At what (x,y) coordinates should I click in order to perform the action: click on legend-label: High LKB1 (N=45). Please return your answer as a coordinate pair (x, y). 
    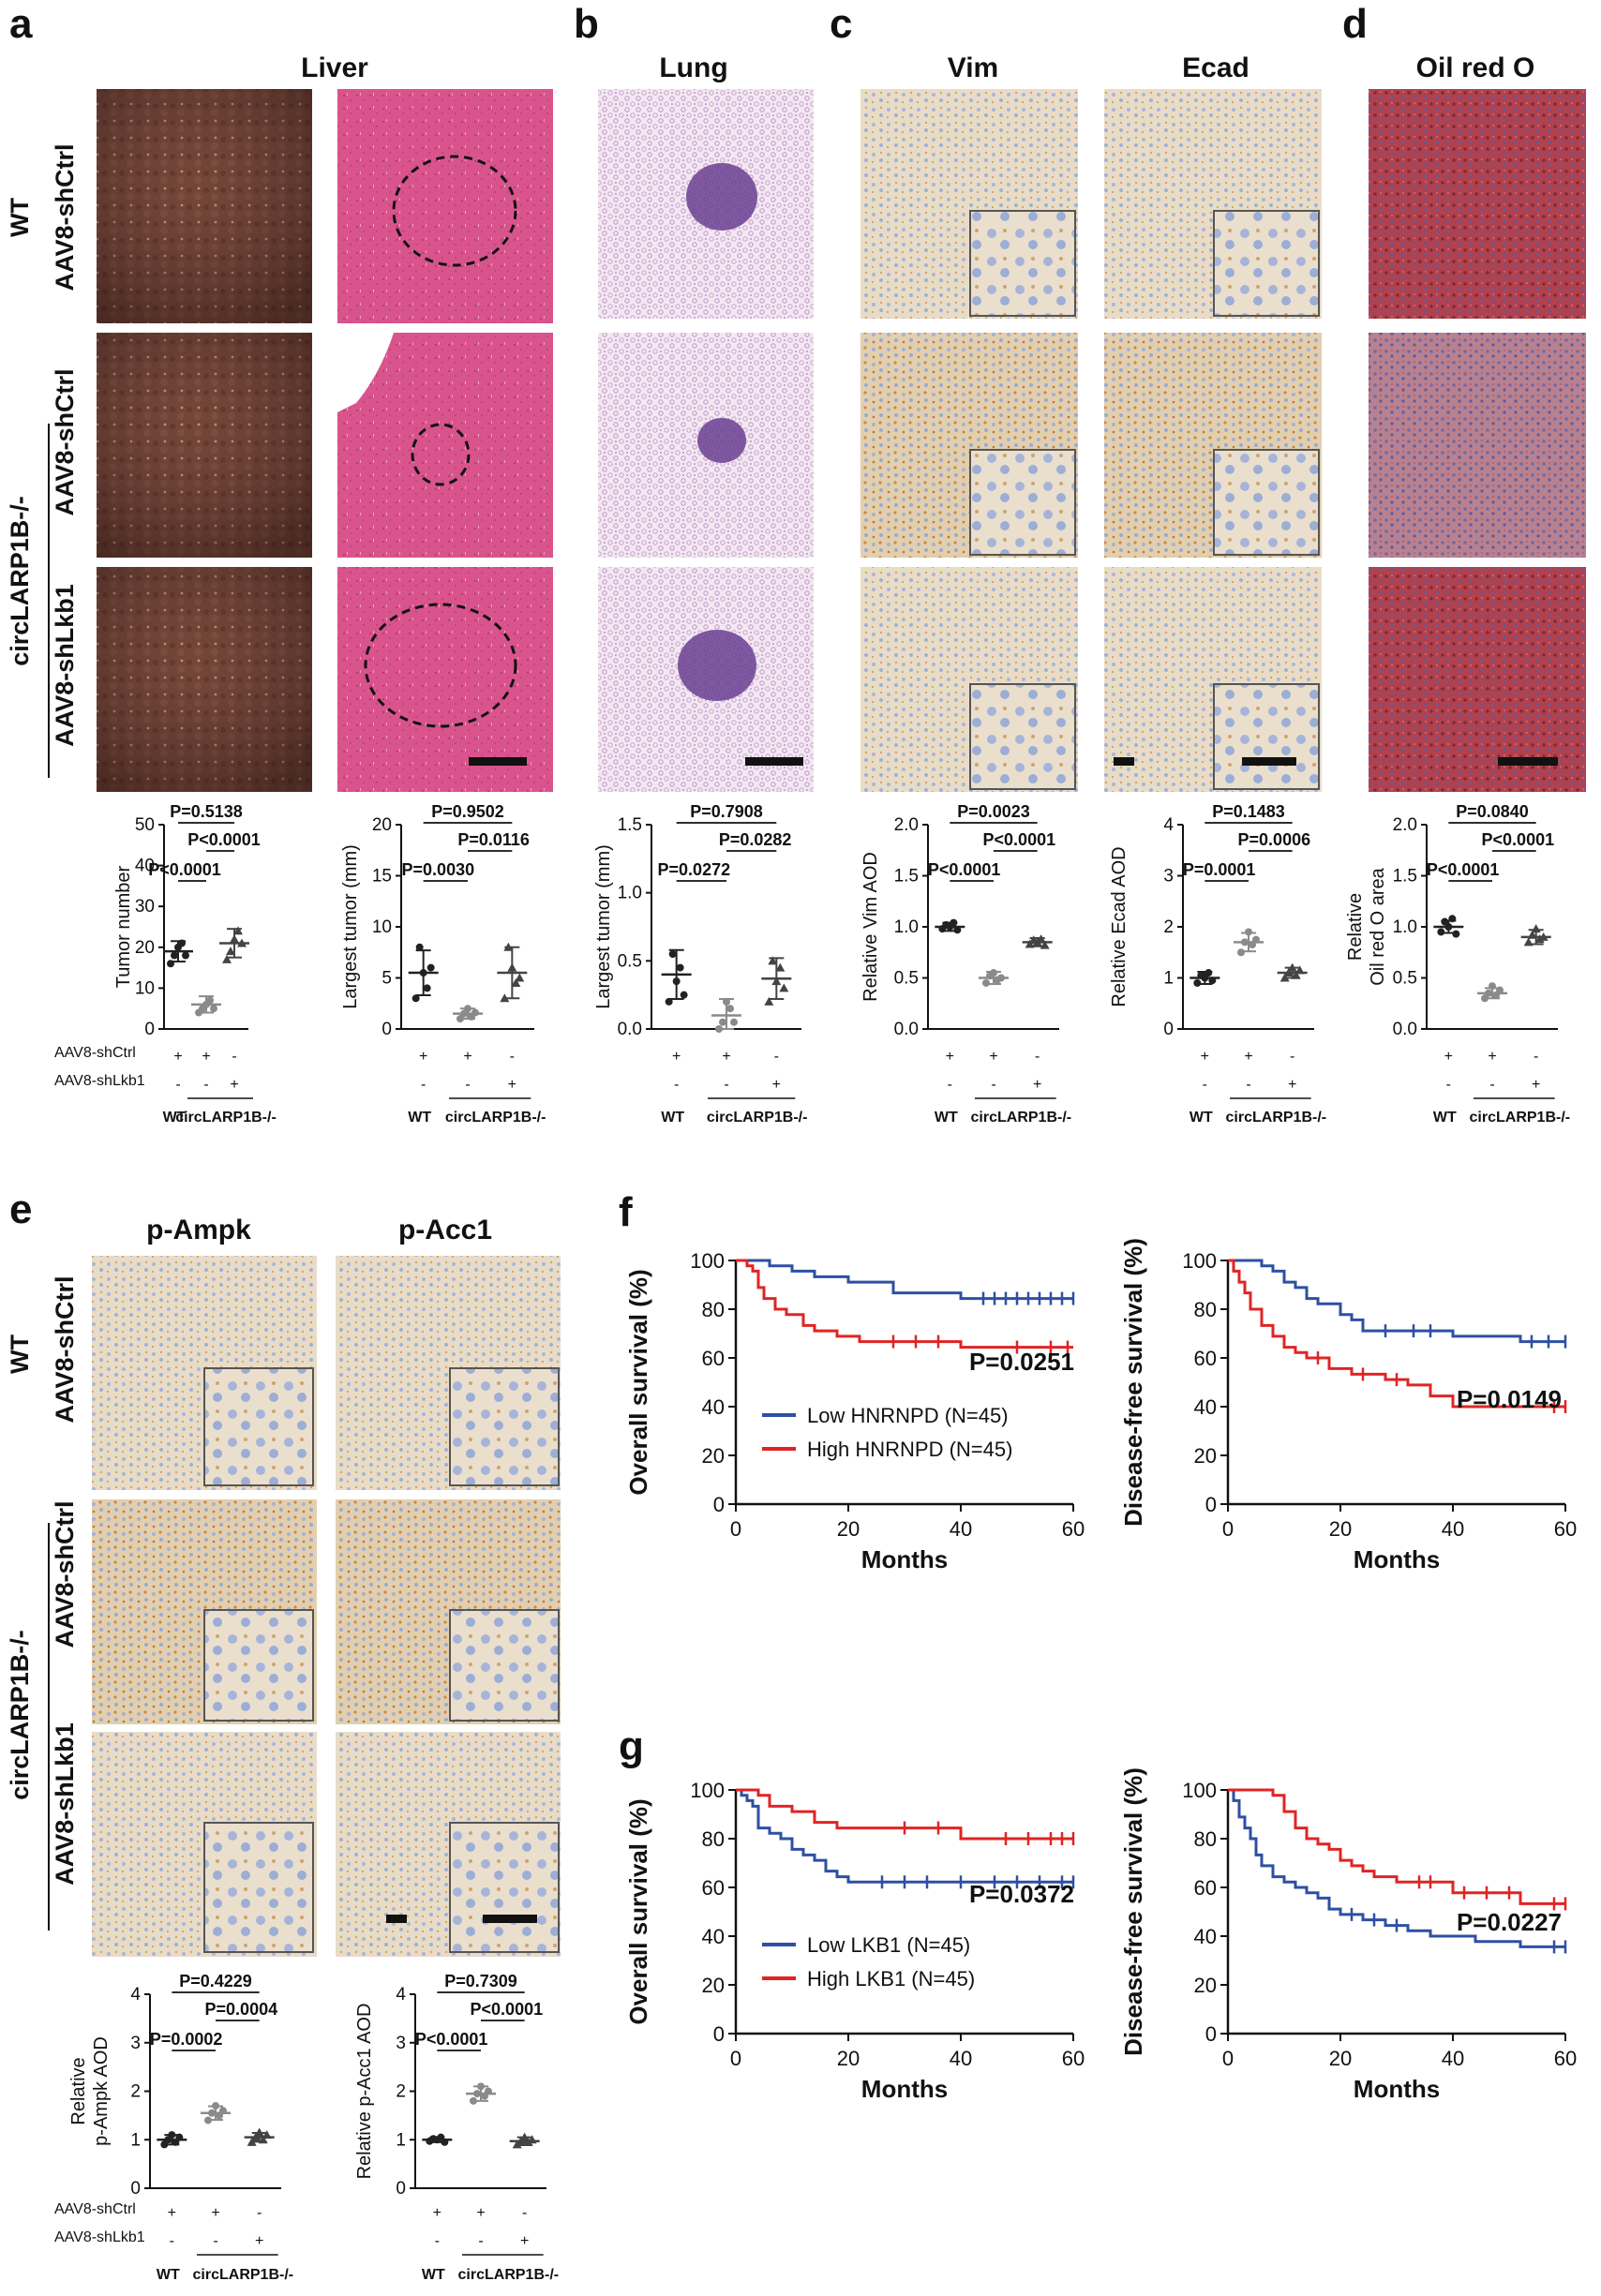
    Looking at the image, I should click on (891, 1979).